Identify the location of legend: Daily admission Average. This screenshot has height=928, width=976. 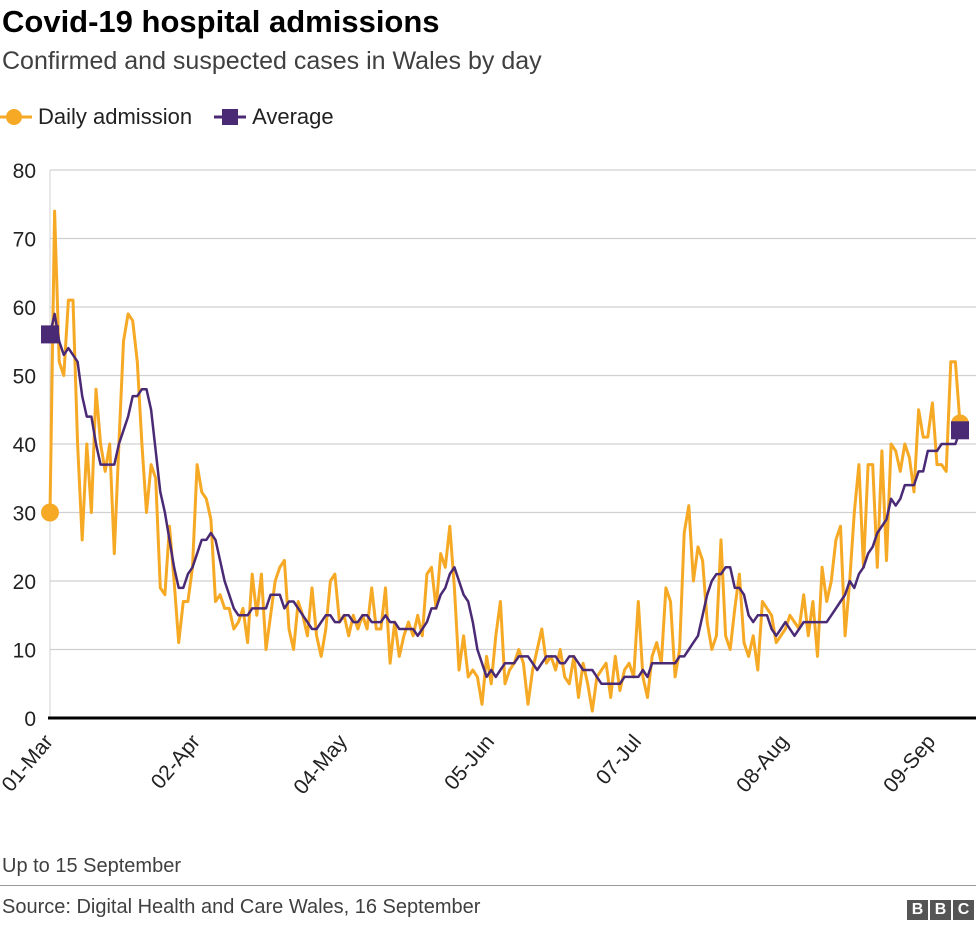
(178, 117).